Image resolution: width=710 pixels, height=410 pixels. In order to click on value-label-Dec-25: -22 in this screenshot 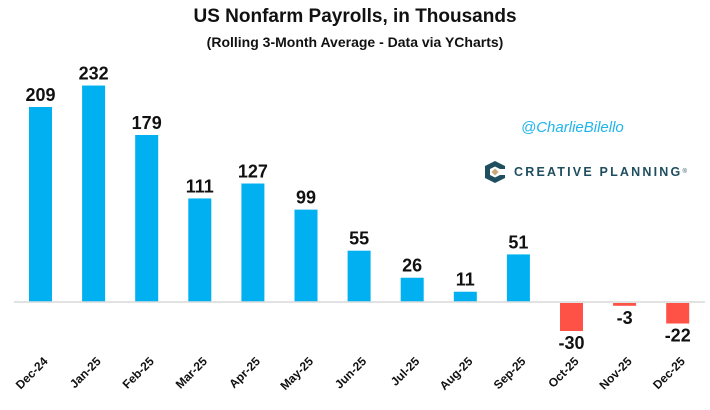, I will do `click(678, 336)`.